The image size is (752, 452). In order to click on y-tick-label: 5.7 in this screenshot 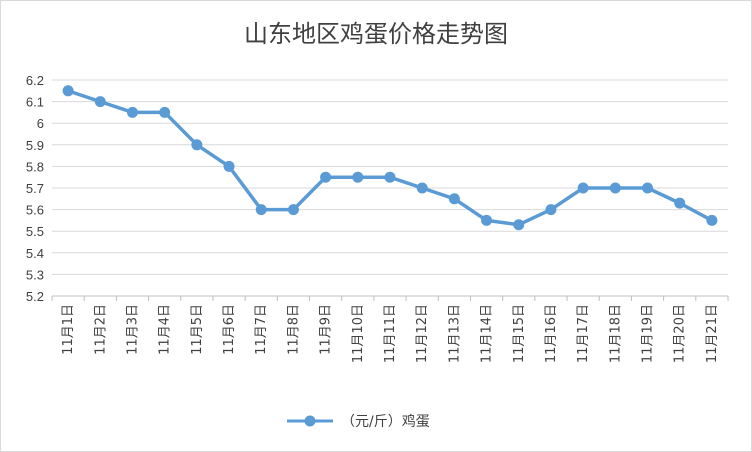, I will do `click(35, 188)`.